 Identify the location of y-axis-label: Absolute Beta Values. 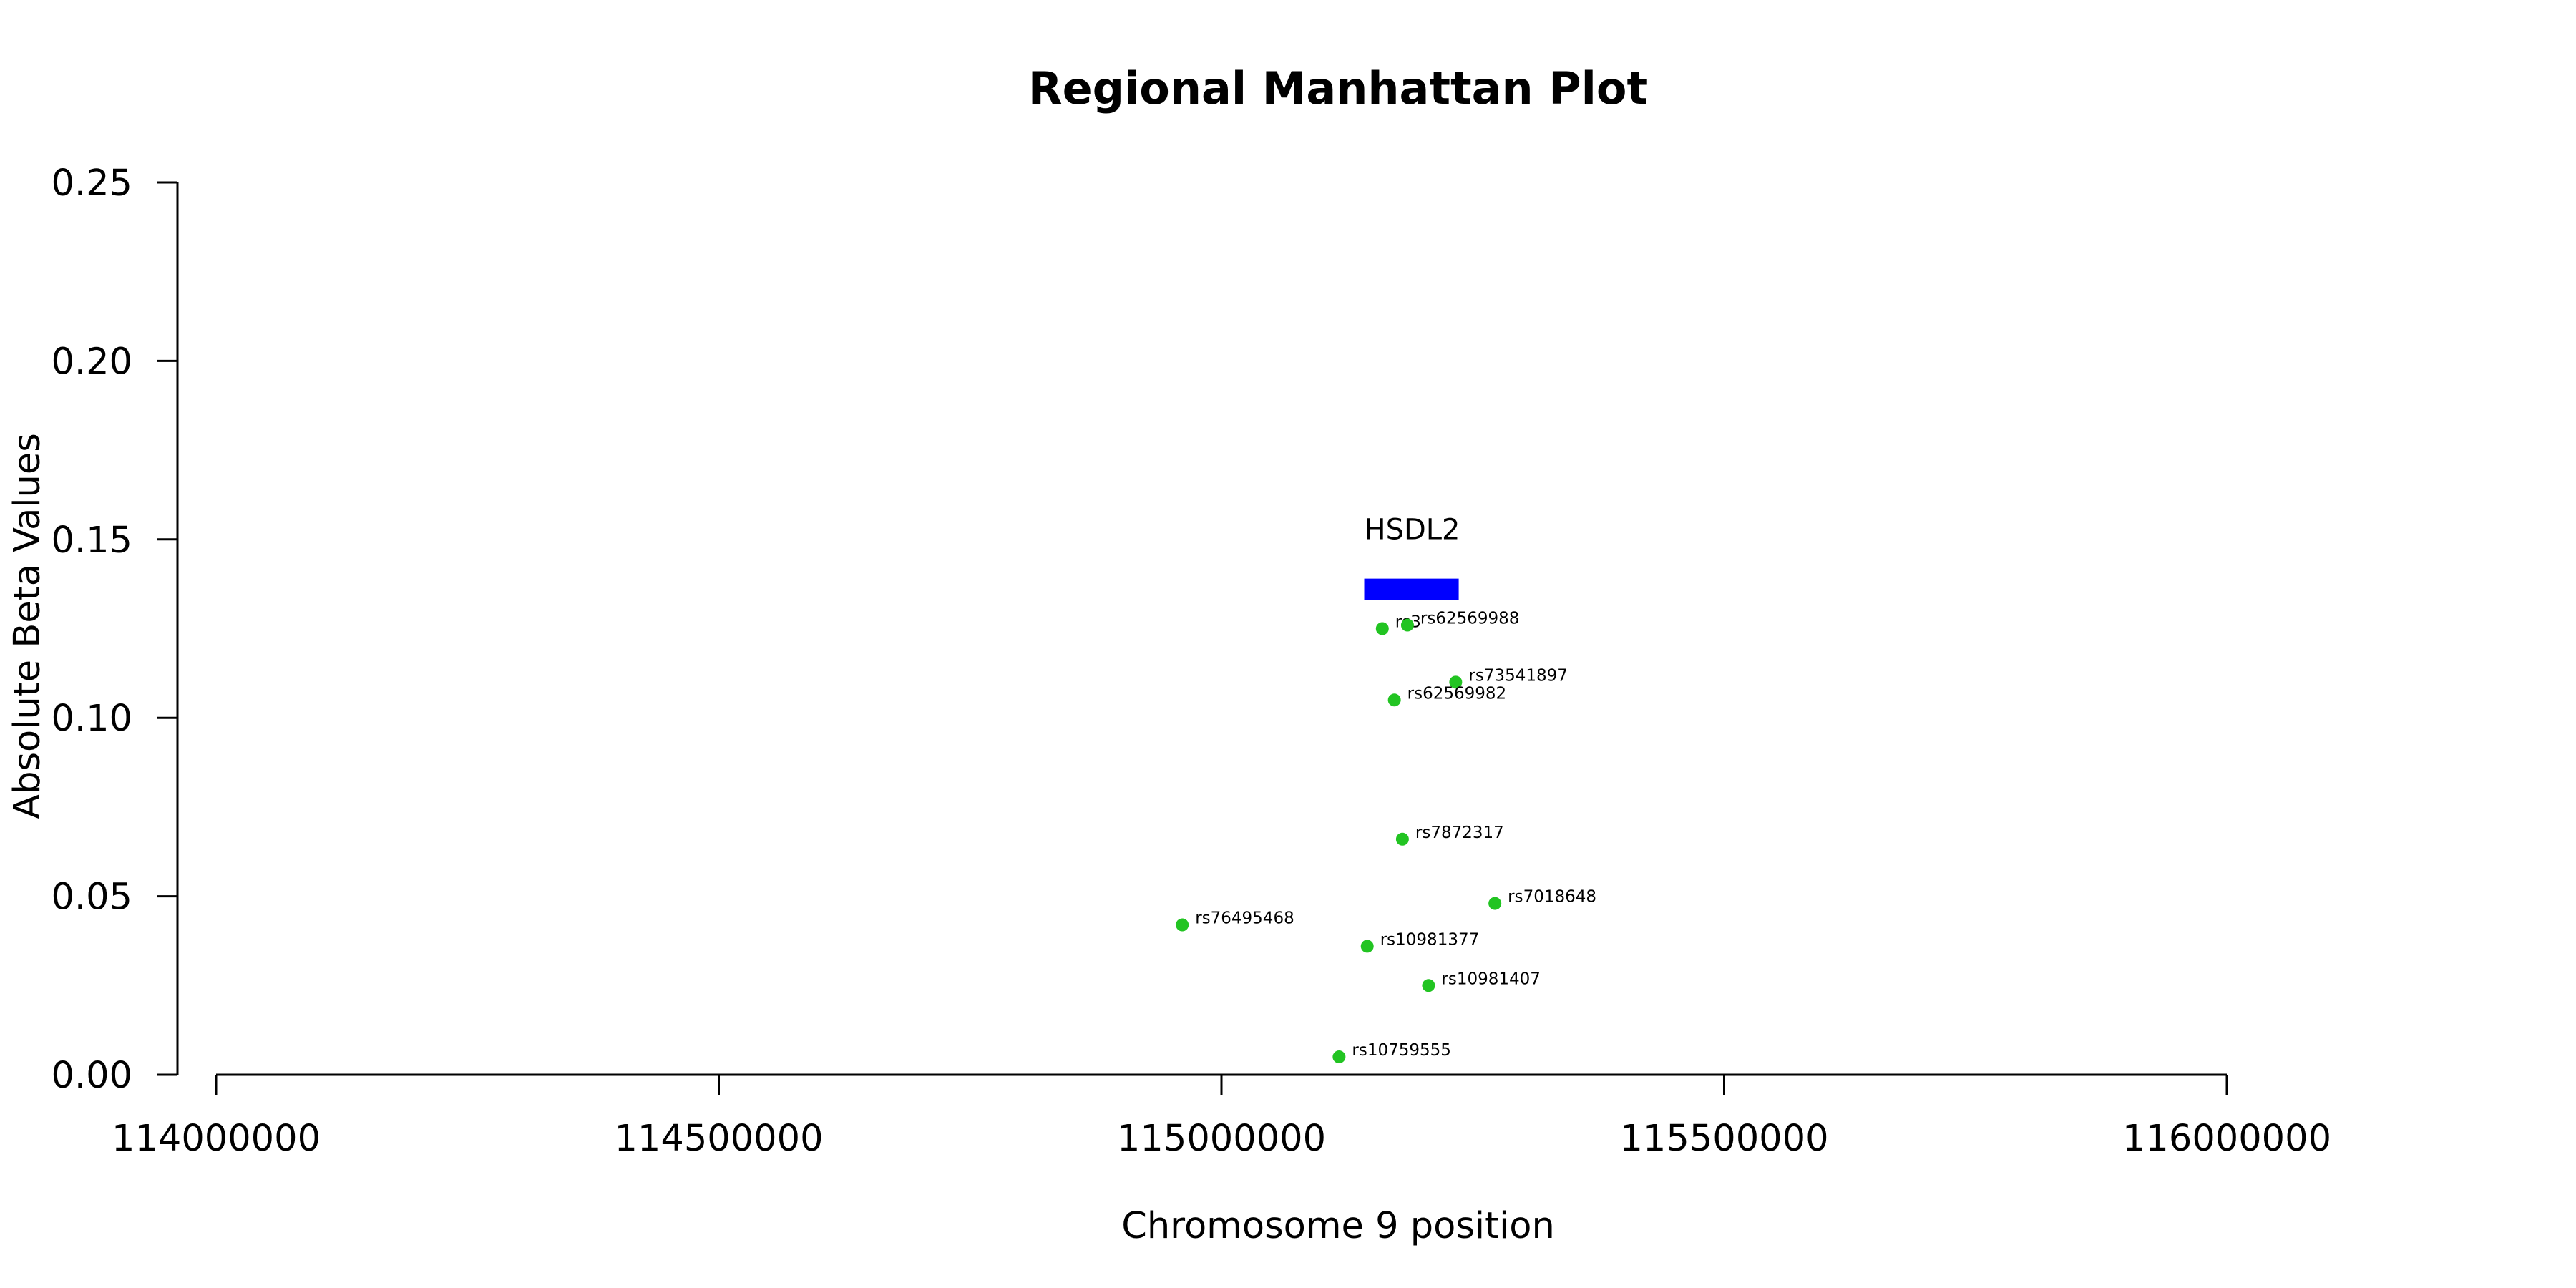
(27, 626).